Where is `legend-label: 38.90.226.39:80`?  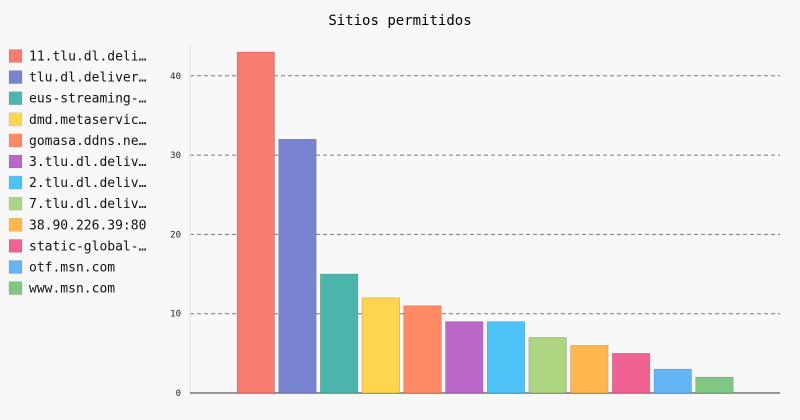 legend-label: 38.90.226.39:80 is located at coordinates (87, 225).